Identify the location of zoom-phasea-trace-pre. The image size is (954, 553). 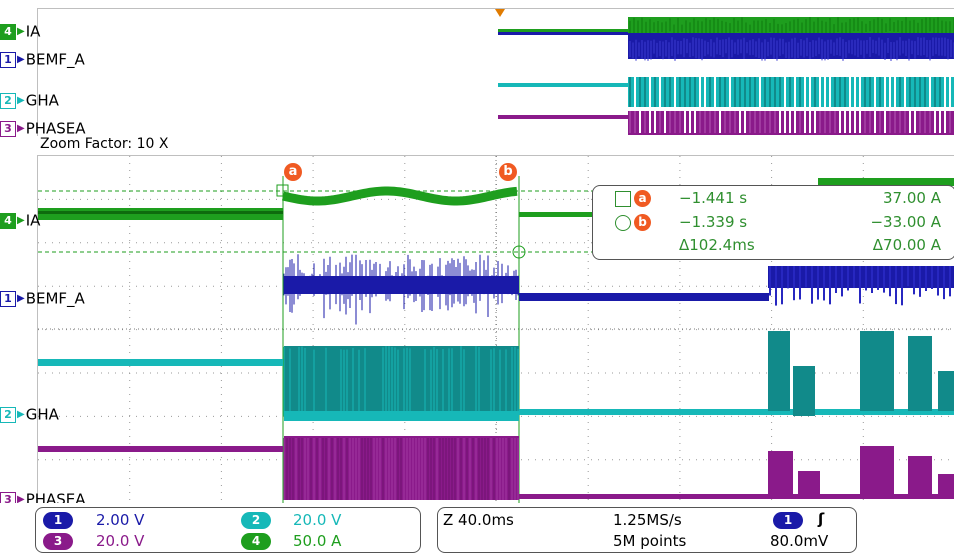
(160, 449).